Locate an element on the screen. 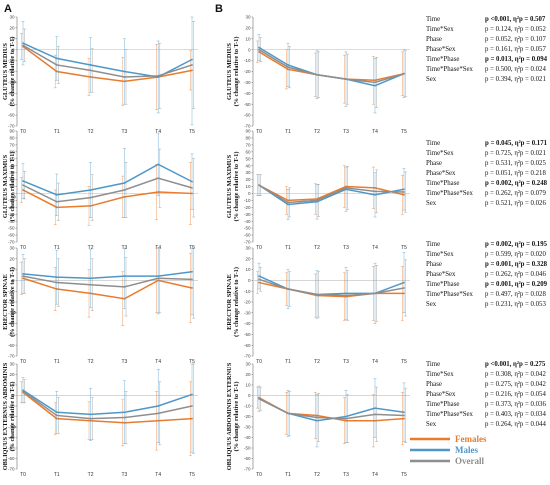 Image resolution: width=550 pixels, height=485 pixels. chart-a1-y-tick-label: -60 is located at coordinates (11, 115).